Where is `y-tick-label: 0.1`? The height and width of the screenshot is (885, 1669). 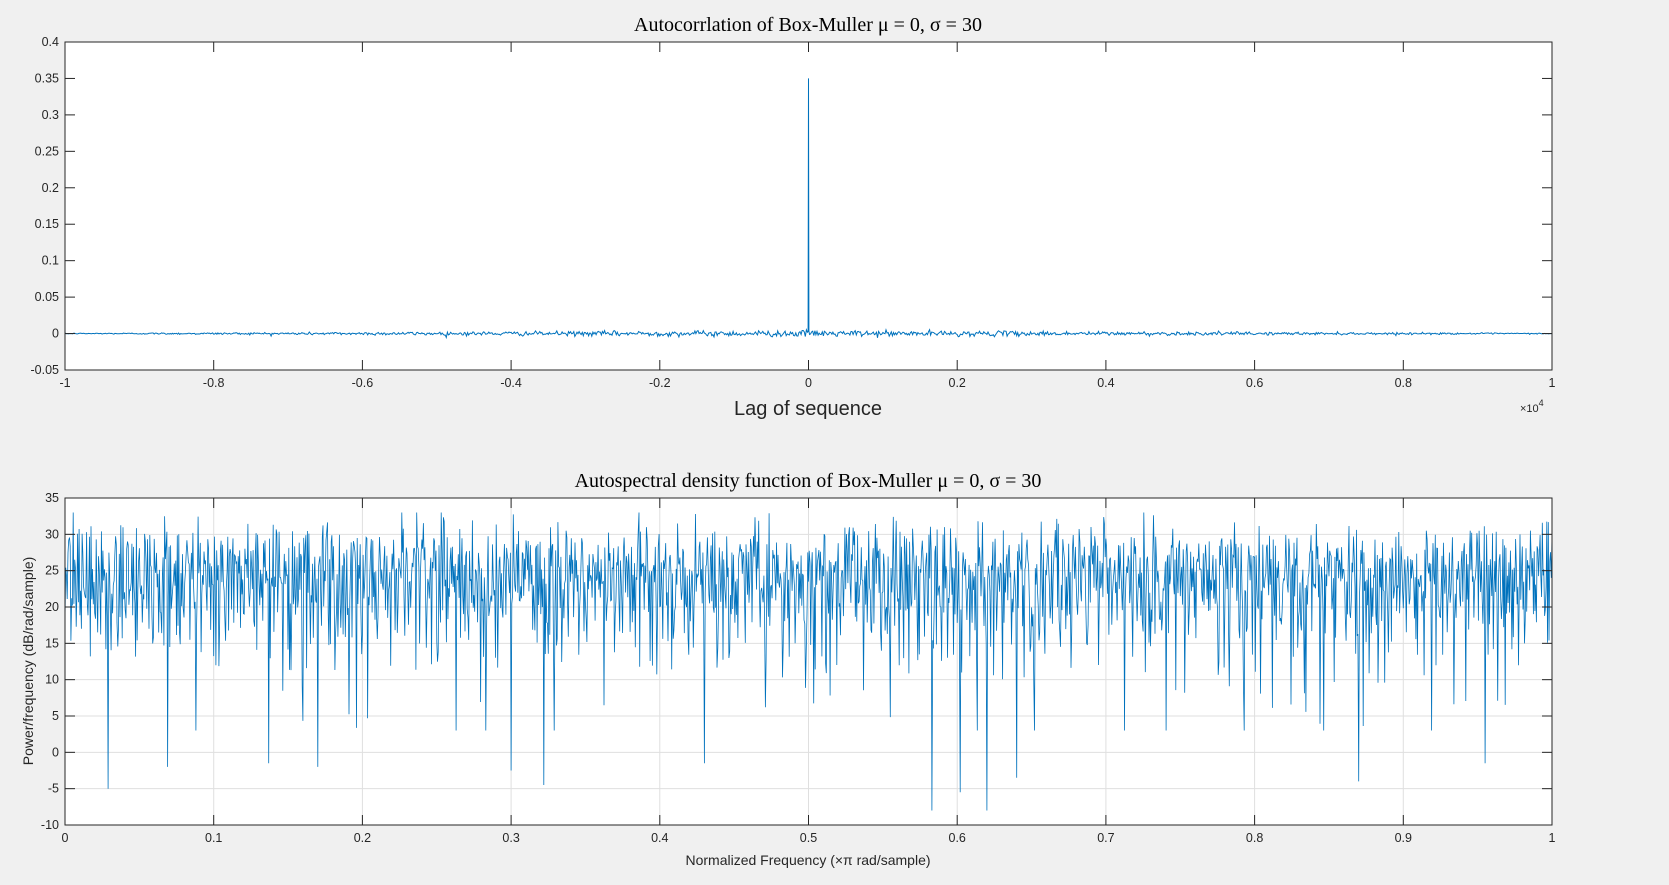 y-tick-label: 0.1 is located at coordinates (50, 261).